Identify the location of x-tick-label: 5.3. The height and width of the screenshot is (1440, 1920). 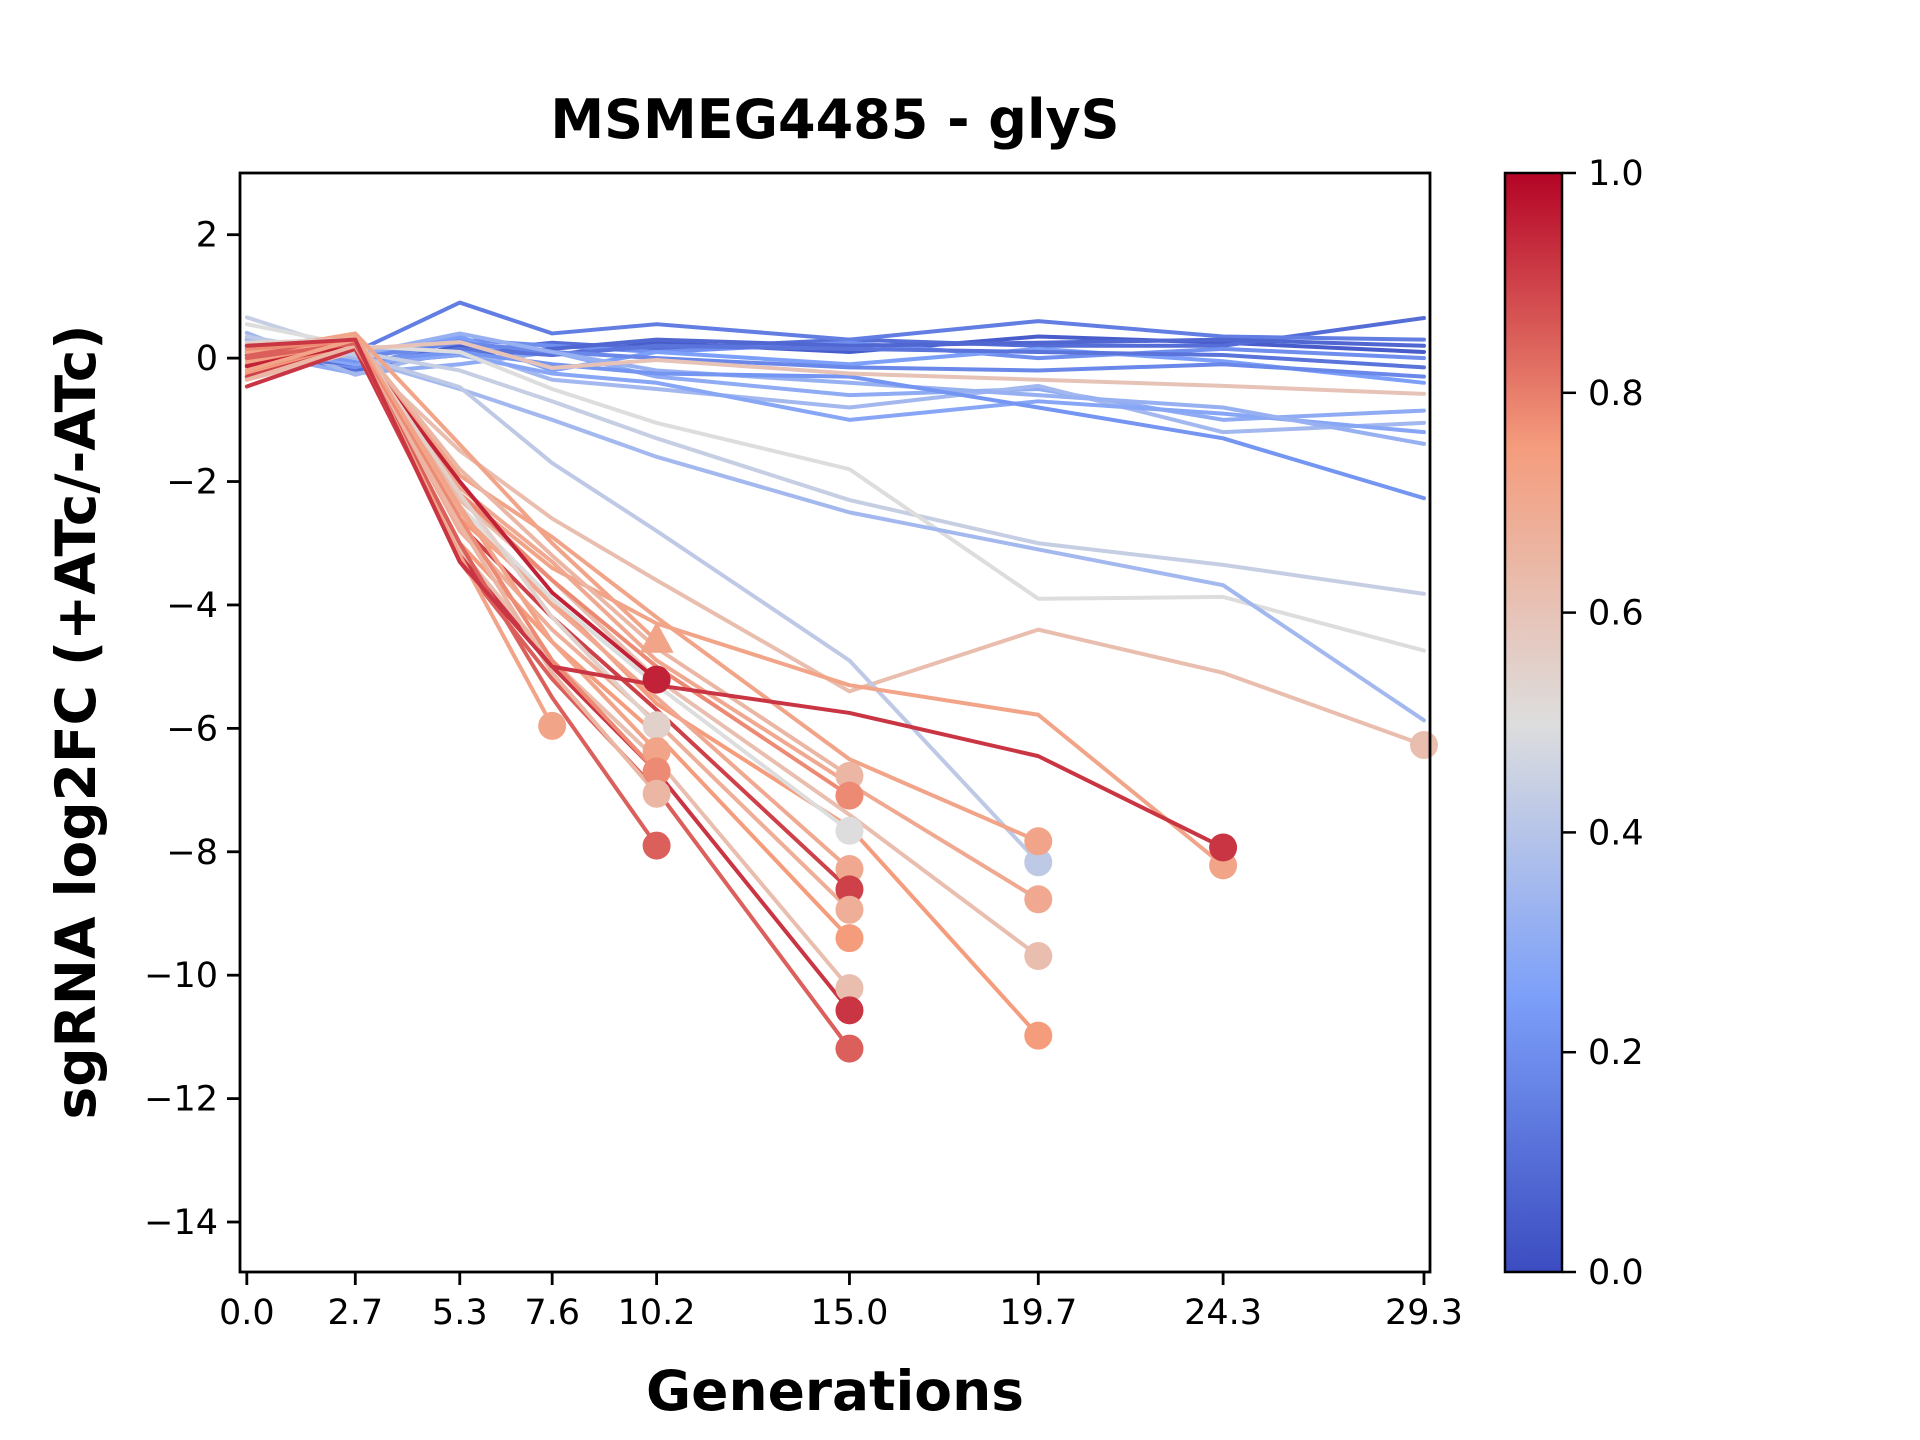
(460, 1313).